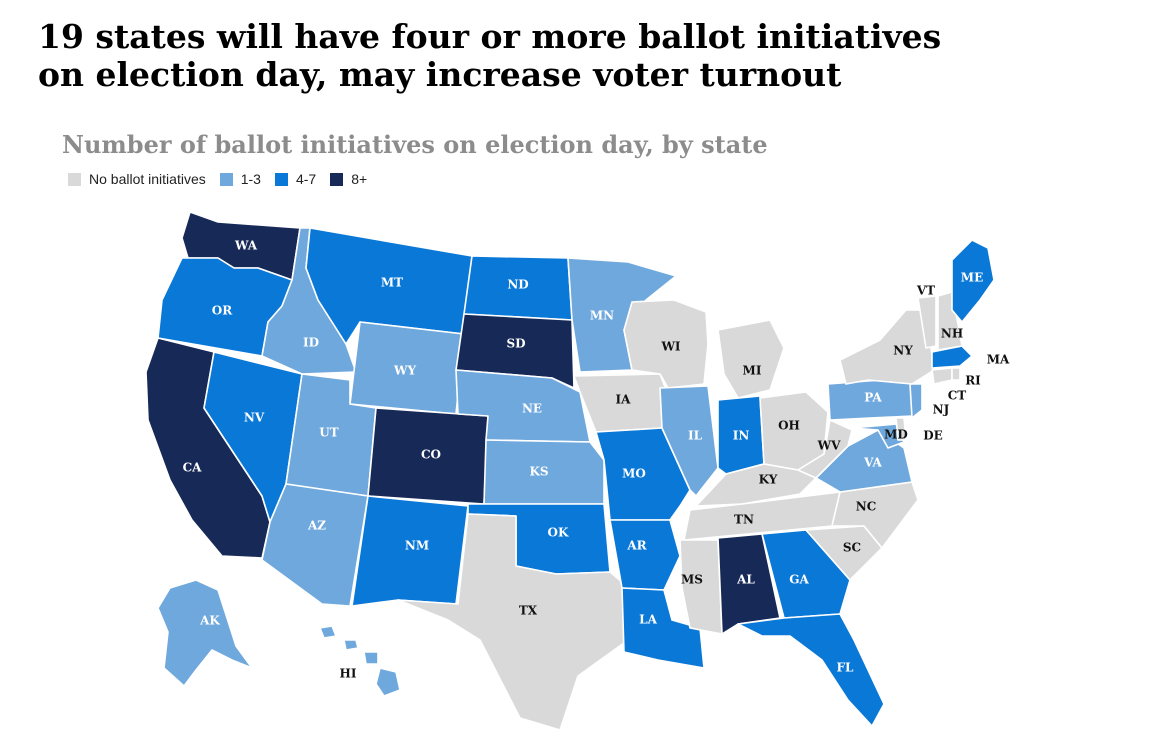 Image resolution: width=1159 pixels, height=746 pixels. Describe the element at coordinates (998, 360) in the screenshot. I see `state-label-ma: MA` at that location.